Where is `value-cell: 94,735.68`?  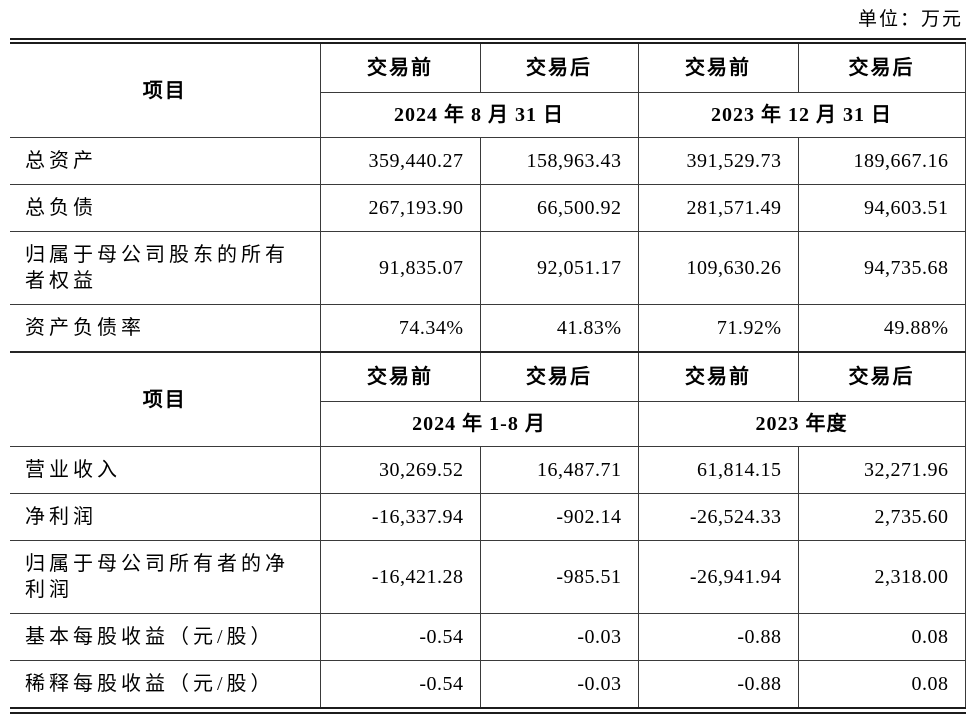 value-cell: 94,735.68 is located at coordinates (881, 268).